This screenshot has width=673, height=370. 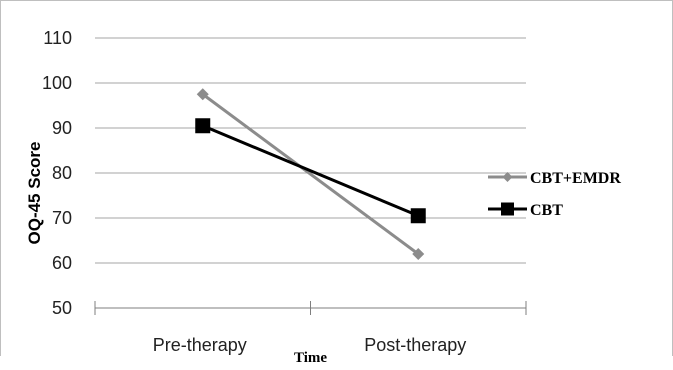 I want to click on legend: CBT+EMDR CBT, so click(x=554, y=194).